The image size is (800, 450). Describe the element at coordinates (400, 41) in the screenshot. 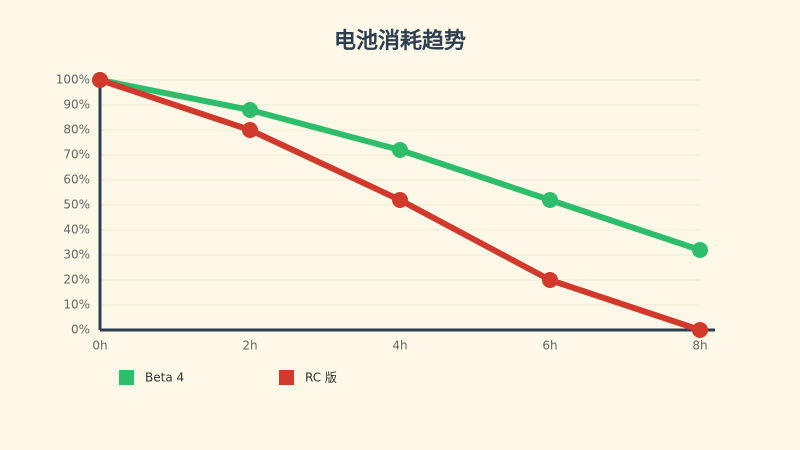

I see `chart-title: 电池消耗趋势` at that location.